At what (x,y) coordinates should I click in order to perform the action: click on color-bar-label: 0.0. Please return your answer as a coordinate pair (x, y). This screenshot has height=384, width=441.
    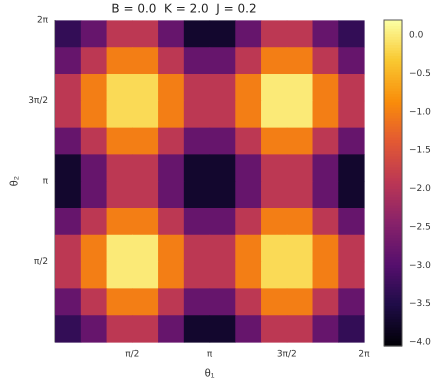
    Looking at the image, I should click on (416, 35).